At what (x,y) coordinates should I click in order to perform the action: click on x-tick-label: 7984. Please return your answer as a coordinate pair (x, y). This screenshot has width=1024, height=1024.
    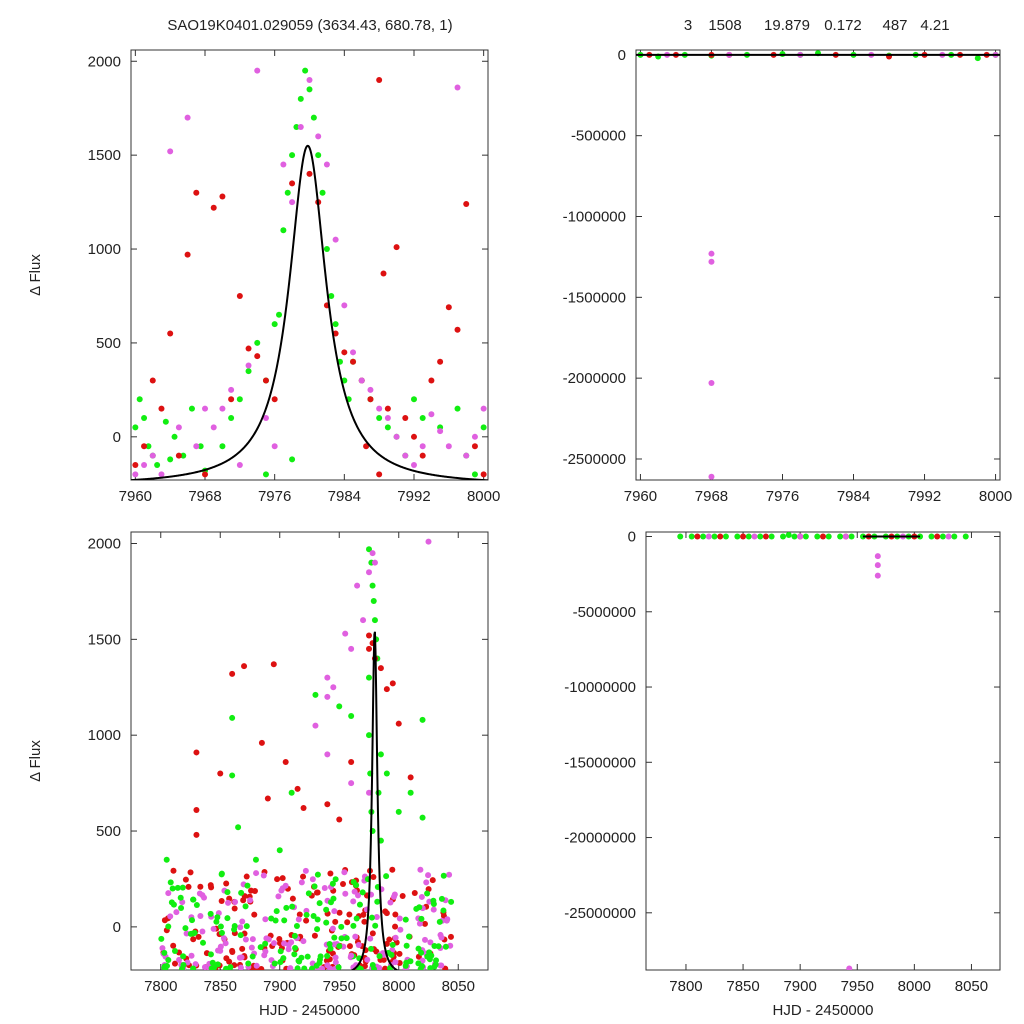
    Looking at the image, I should click on (344, 496).